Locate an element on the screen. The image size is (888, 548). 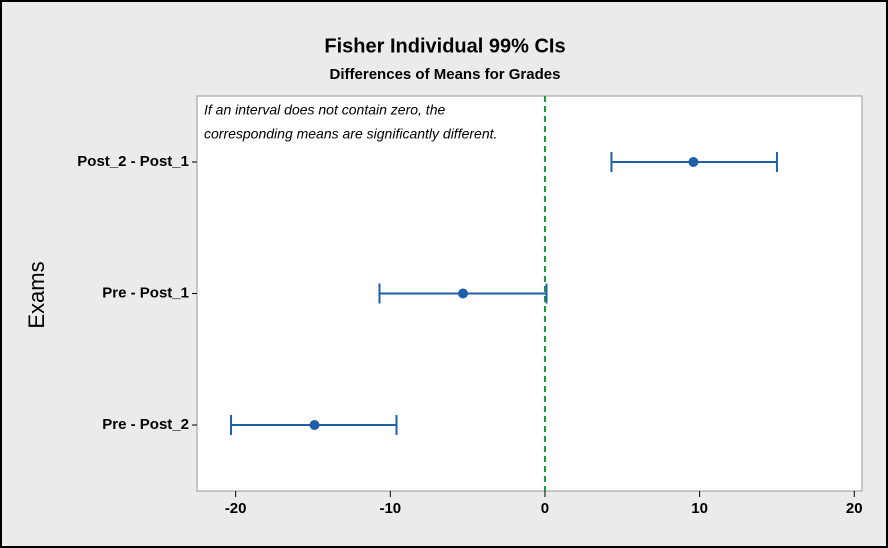
y-tick-label: Post_2 - Post_1 is located at coordinates (133, 161).